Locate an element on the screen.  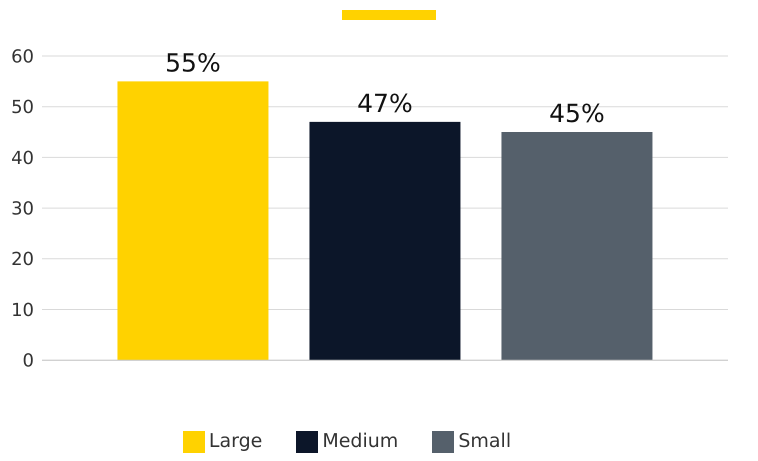
y-tick-label: 50 is located at coordinates (22, 107).